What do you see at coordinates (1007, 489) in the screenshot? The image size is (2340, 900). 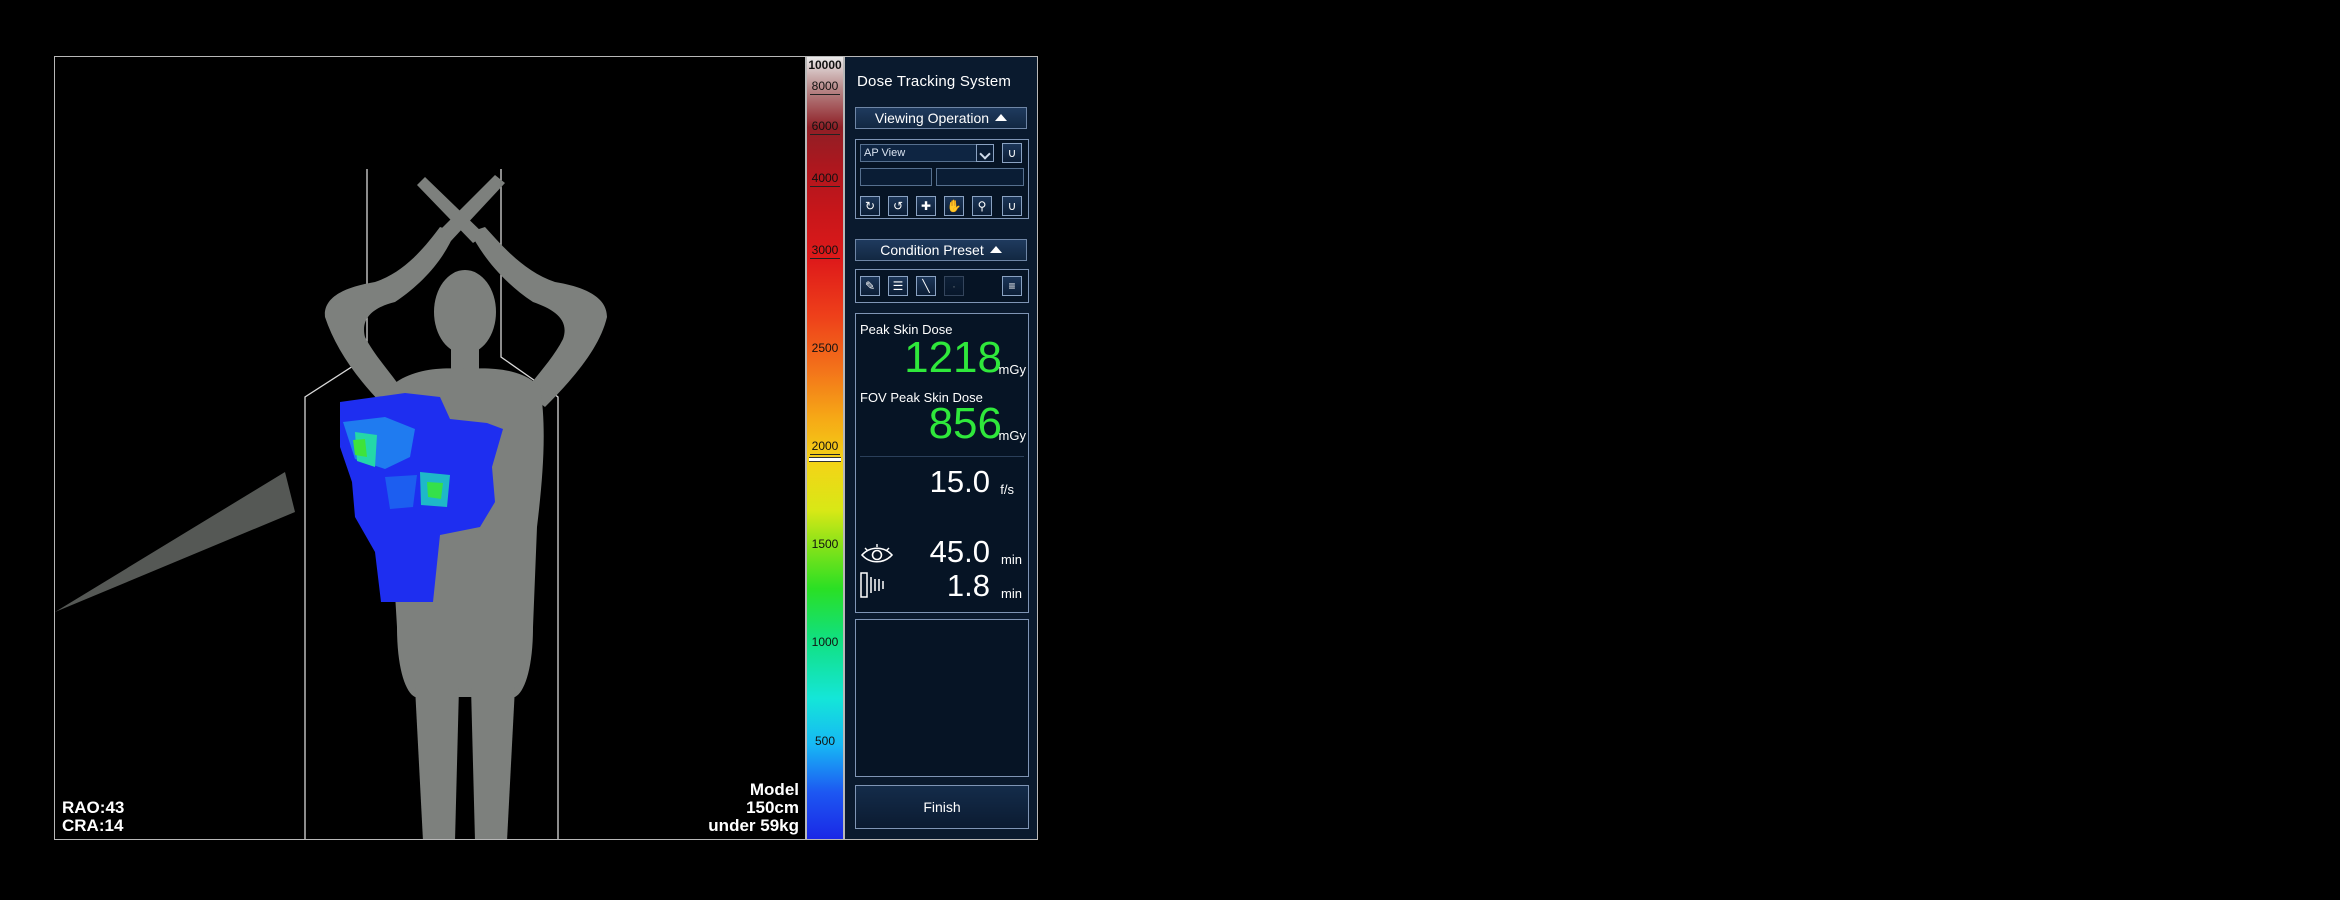 I see `frame-rate-unit: f/s` at bounding box center [1007, 489].